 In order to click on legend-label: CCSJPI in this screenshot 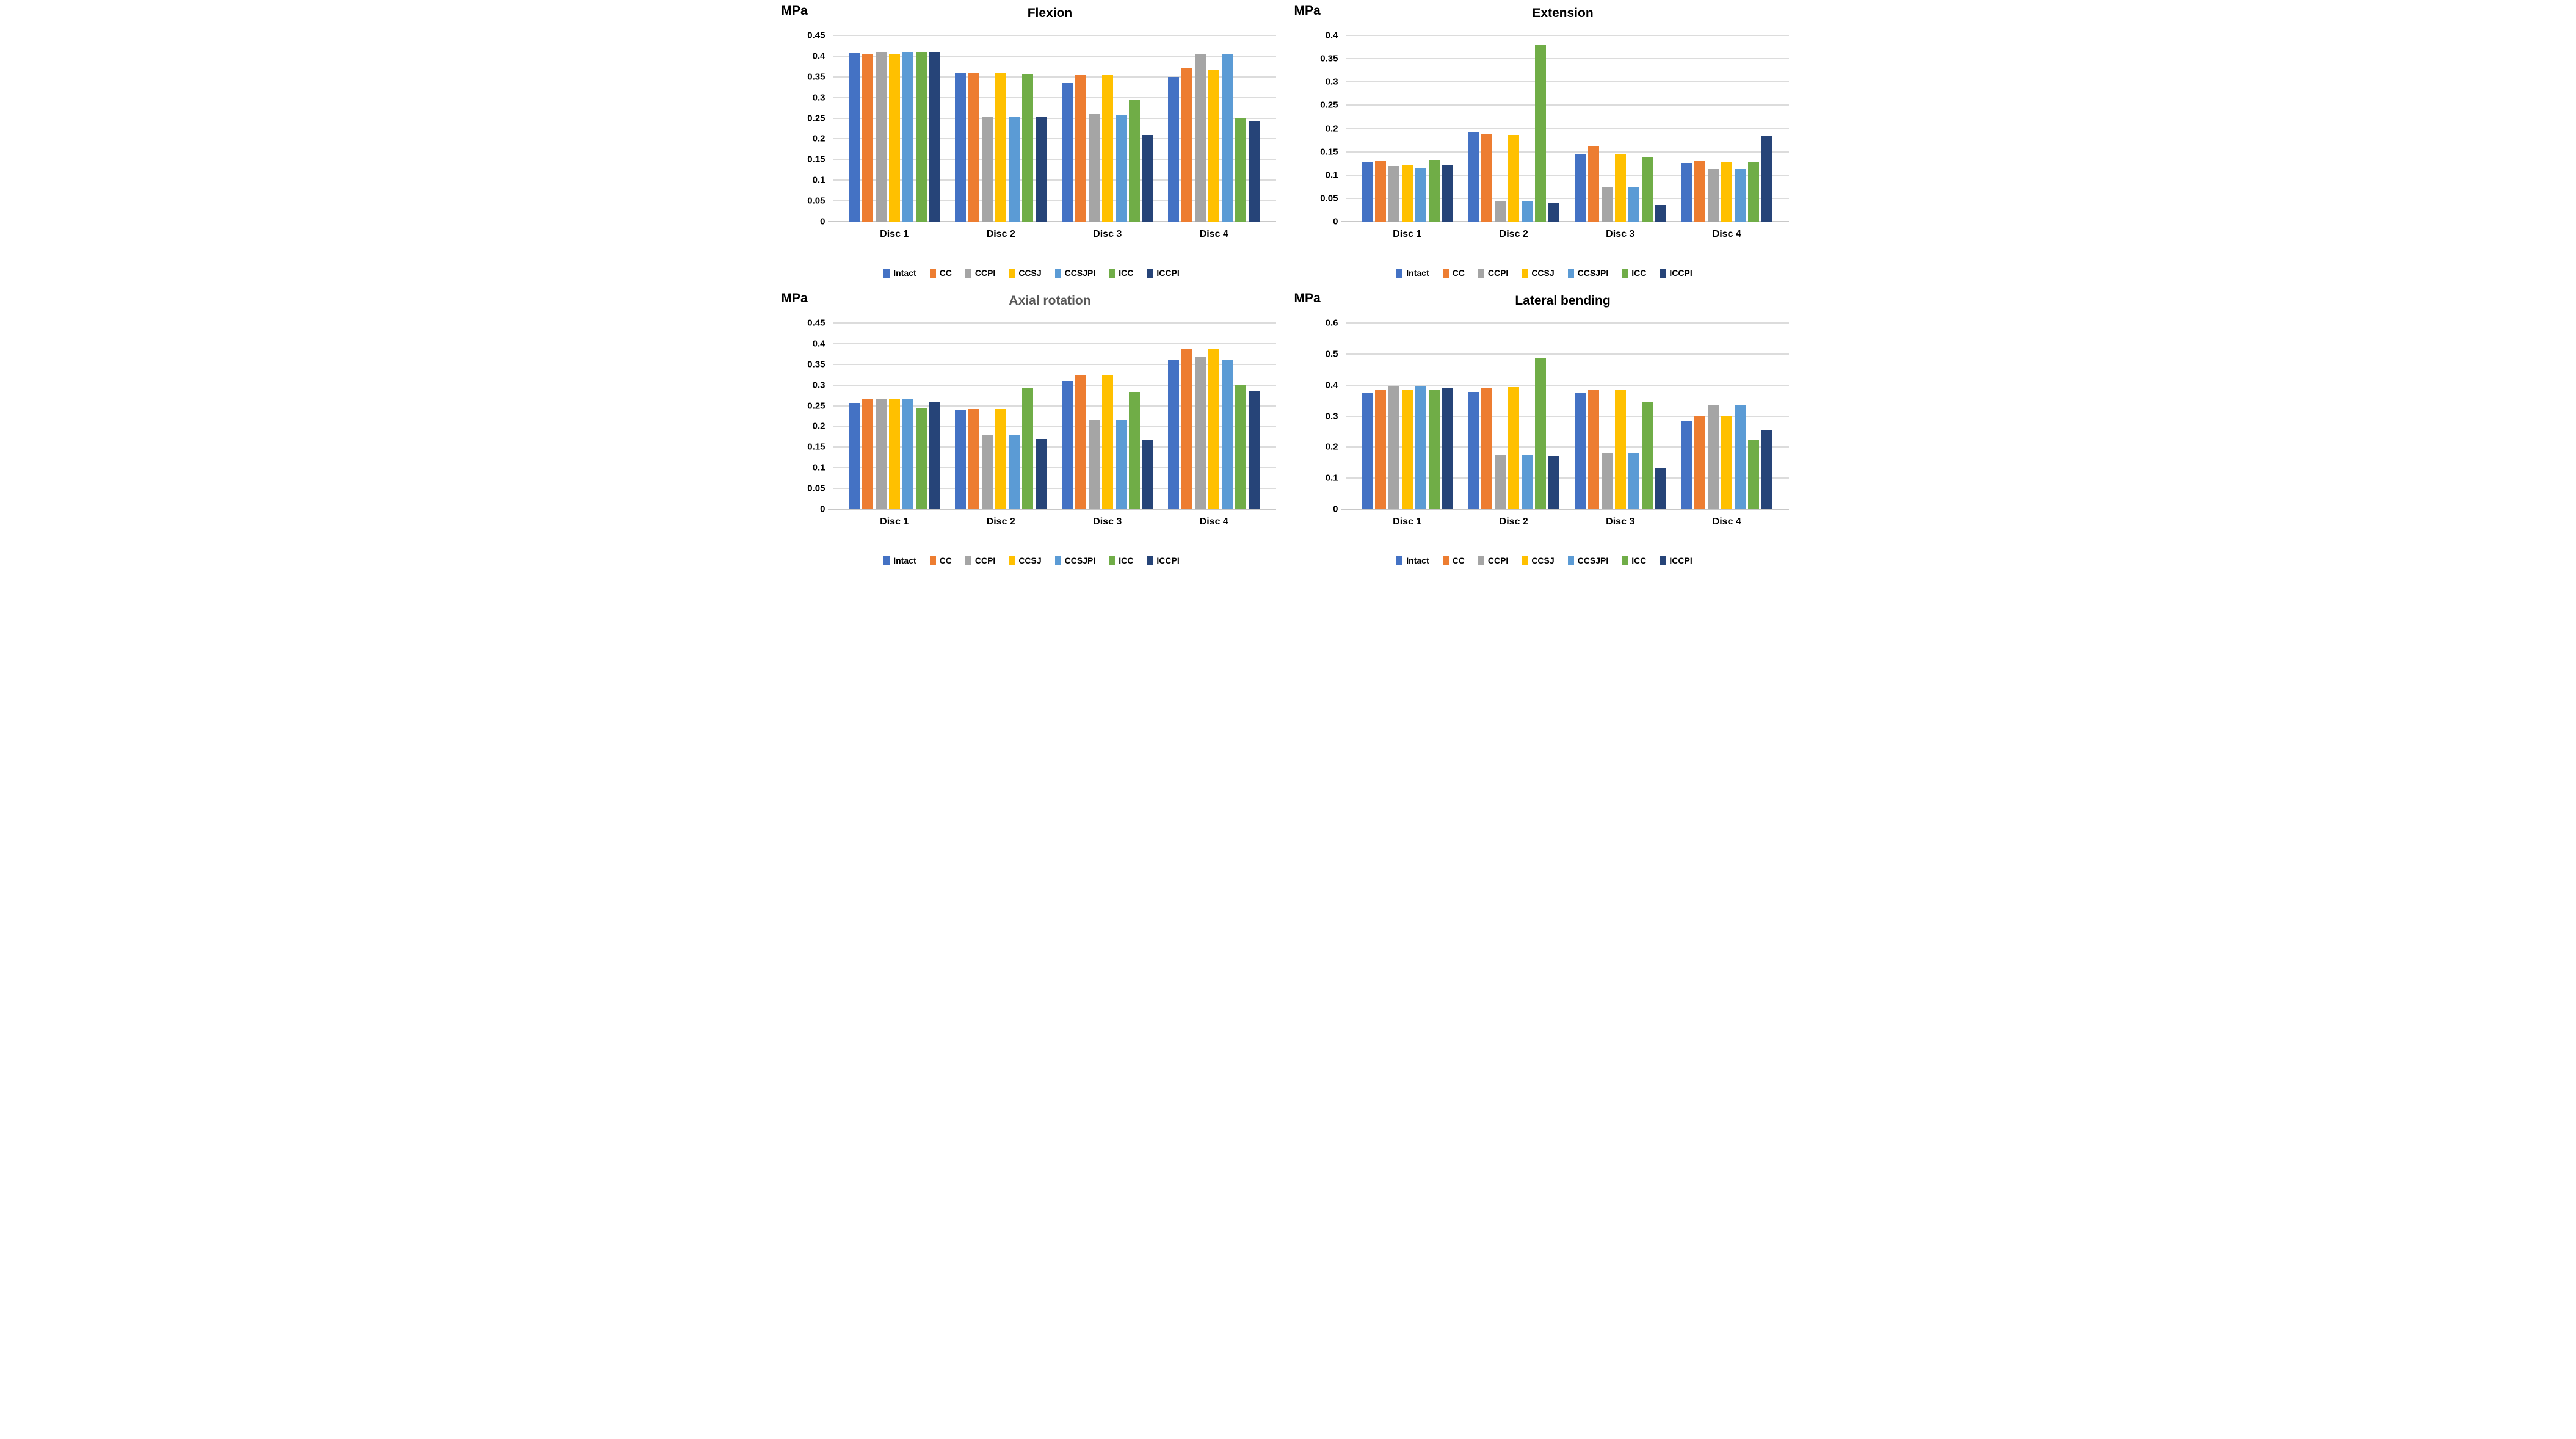, I will do `click(1080, 273)`.